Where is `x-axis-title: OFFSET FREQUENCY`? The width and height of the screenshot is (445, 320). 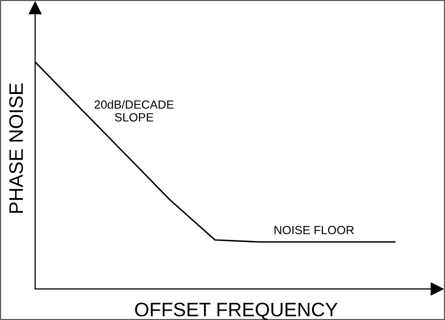
x-axis-title: OFFSET FREQUENCY is located at coordinates (236, 311).